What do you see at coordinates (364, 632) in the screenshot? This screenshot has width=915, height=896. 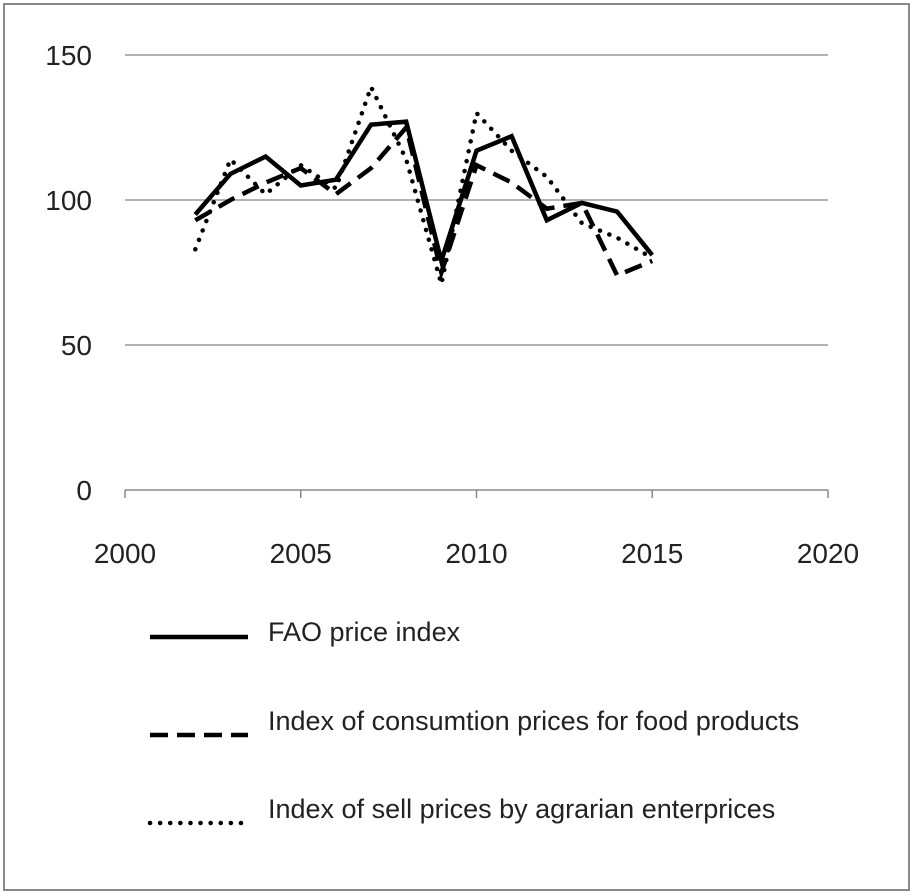 I see `legend-label-fao: FAO price index` at bounding box center [364, 632].